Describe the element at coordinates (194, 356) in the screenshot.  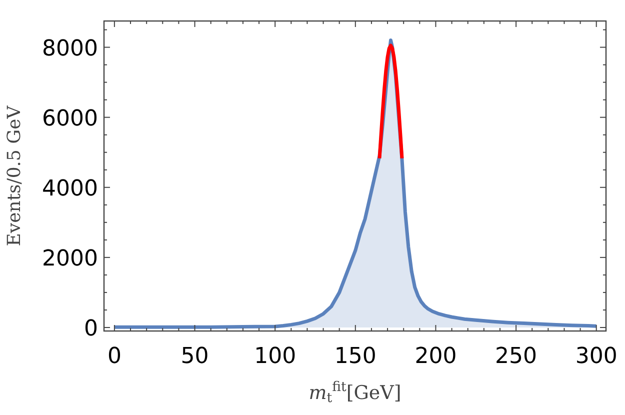
I see `x-tick-label: 50` at that location.